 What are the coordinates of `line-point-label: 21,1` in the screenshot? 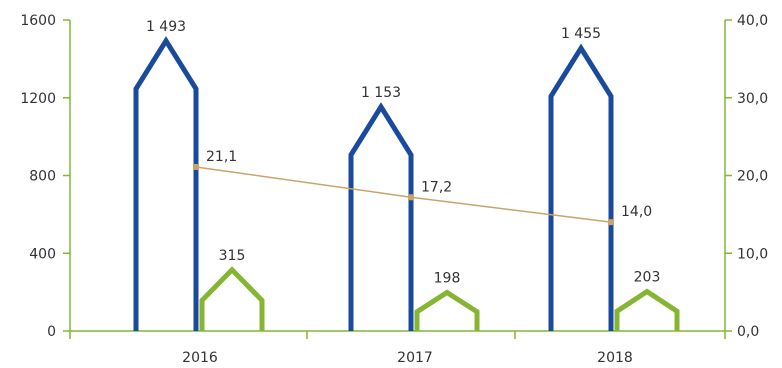 It's located at (221, 157).